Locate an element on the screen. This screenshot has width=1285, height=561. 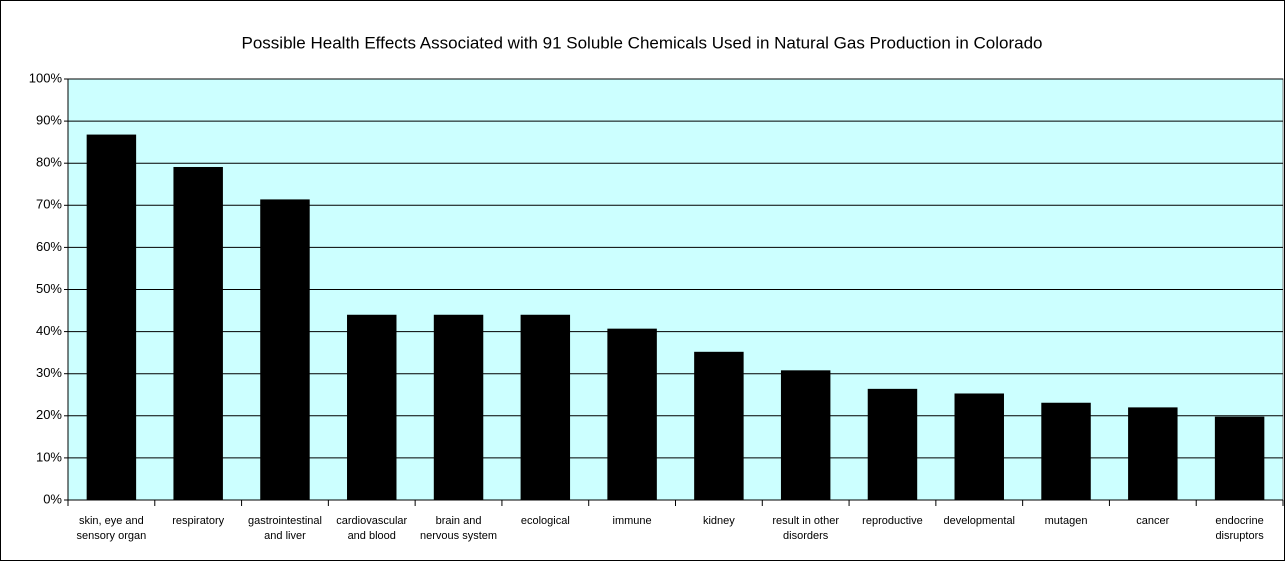
y-tick-label: 10% is located at coordinates (49, 456).